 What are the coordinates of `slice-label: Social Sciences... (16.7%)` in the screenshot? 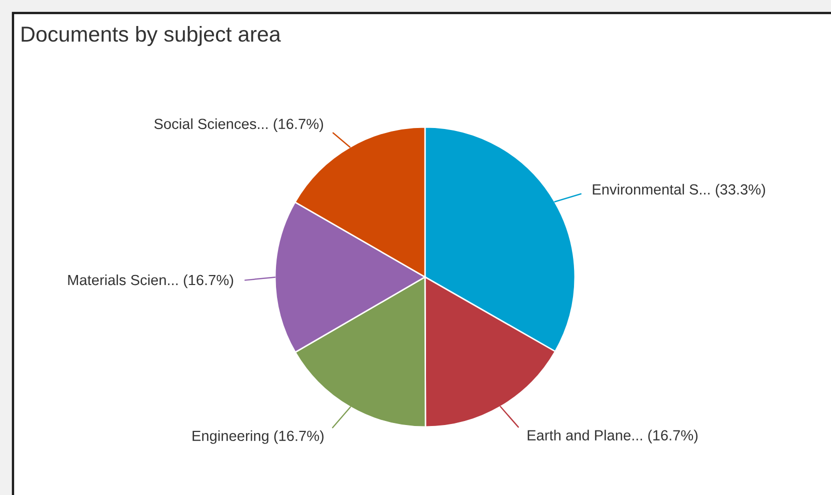 It's located at (239, 125).